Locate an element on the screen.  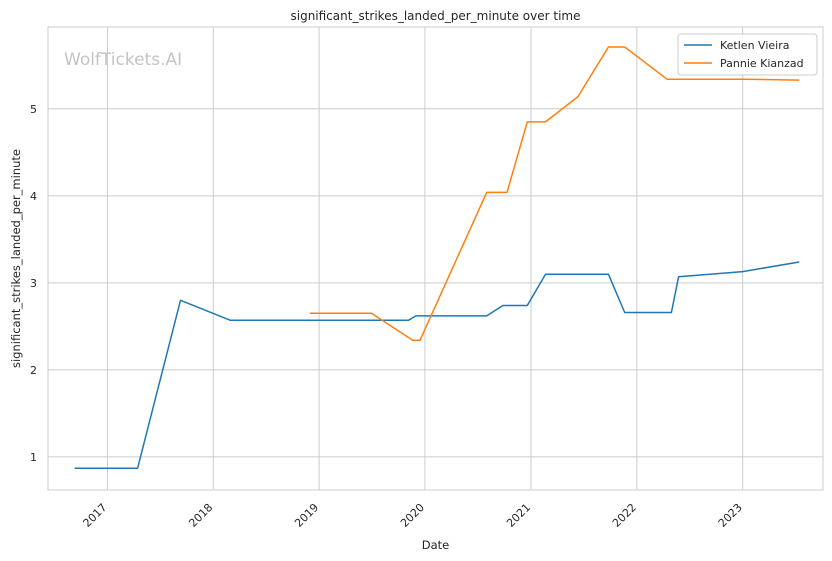
x-tick-label: 2022 is located at coordinates (624, 515).